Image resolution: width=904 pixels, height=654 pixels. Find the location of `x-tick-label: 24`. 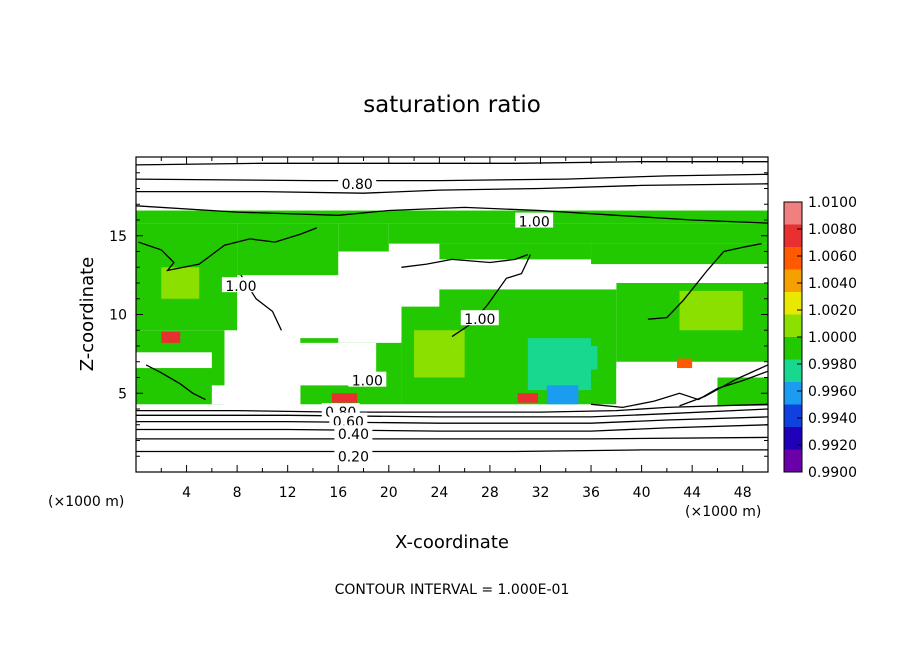

x-tick-label: 24 is located at coordinates (439, 493).